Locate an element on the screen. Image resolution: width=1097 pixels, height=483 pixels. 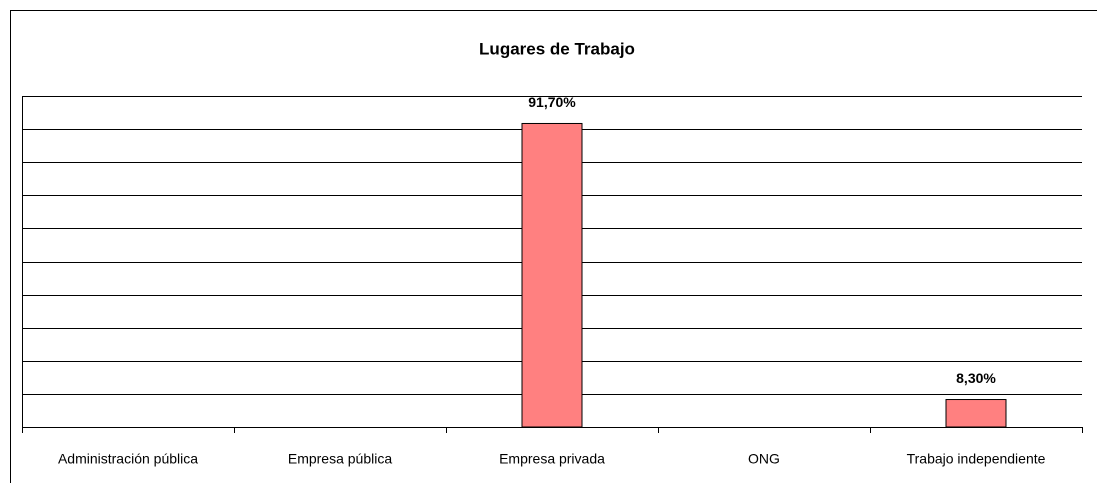
x-tick-label: Administración pública is located at coordinates (128, 459).